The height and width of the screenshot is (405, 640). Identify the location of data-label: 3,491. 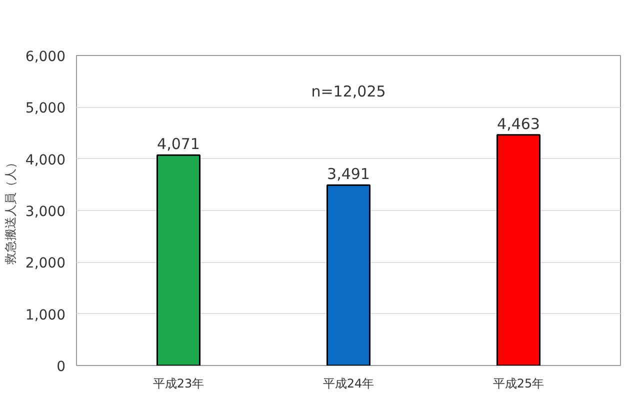
(348, 174).